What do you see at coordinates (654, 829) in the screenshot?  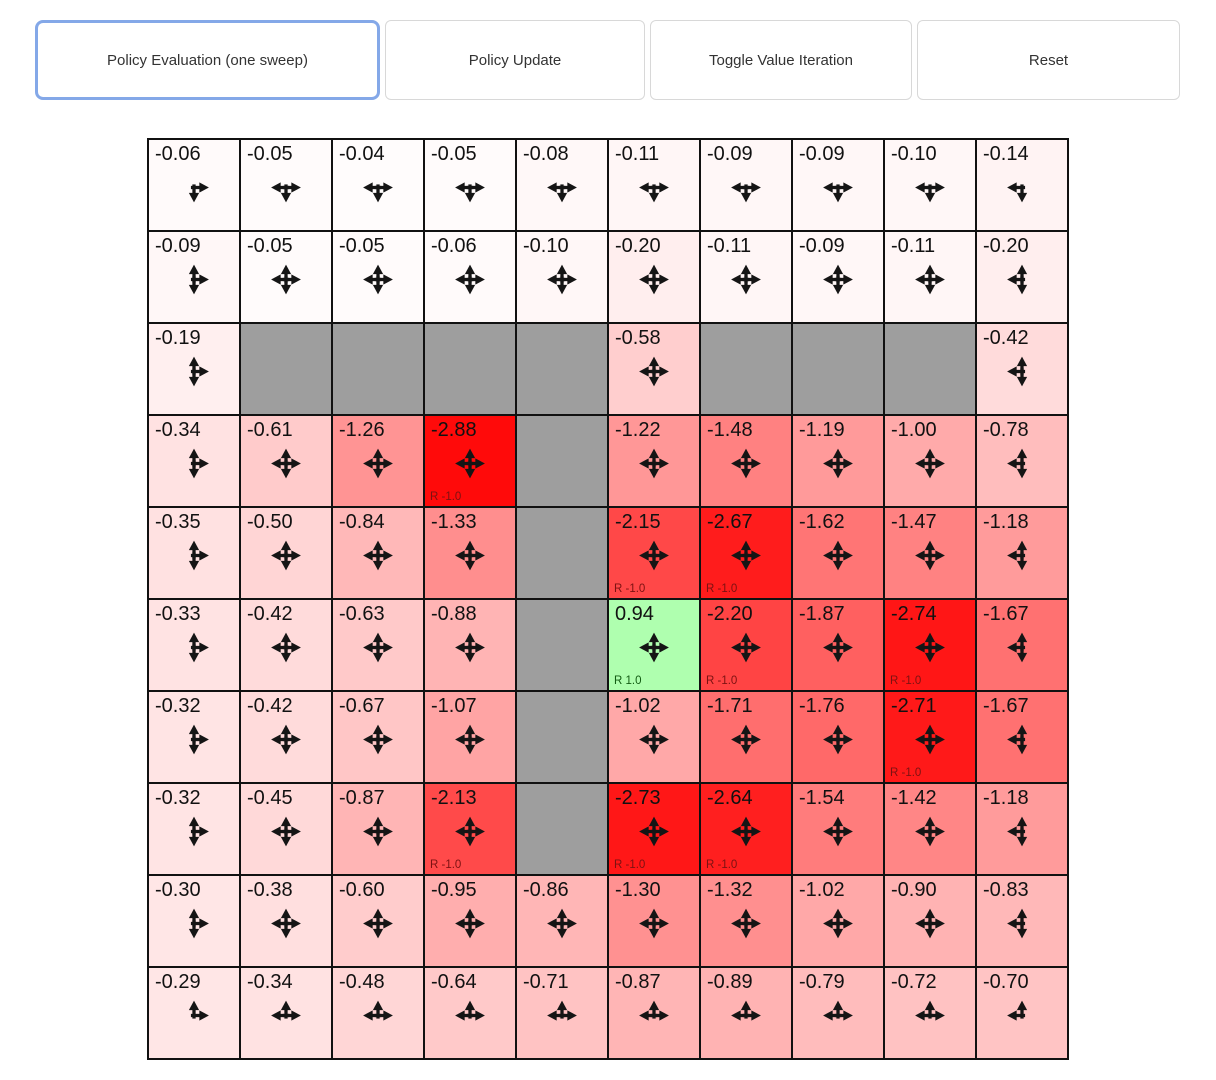 I see `grid-cell: -2.73 R -1.0` at bounding box center [654, 829].